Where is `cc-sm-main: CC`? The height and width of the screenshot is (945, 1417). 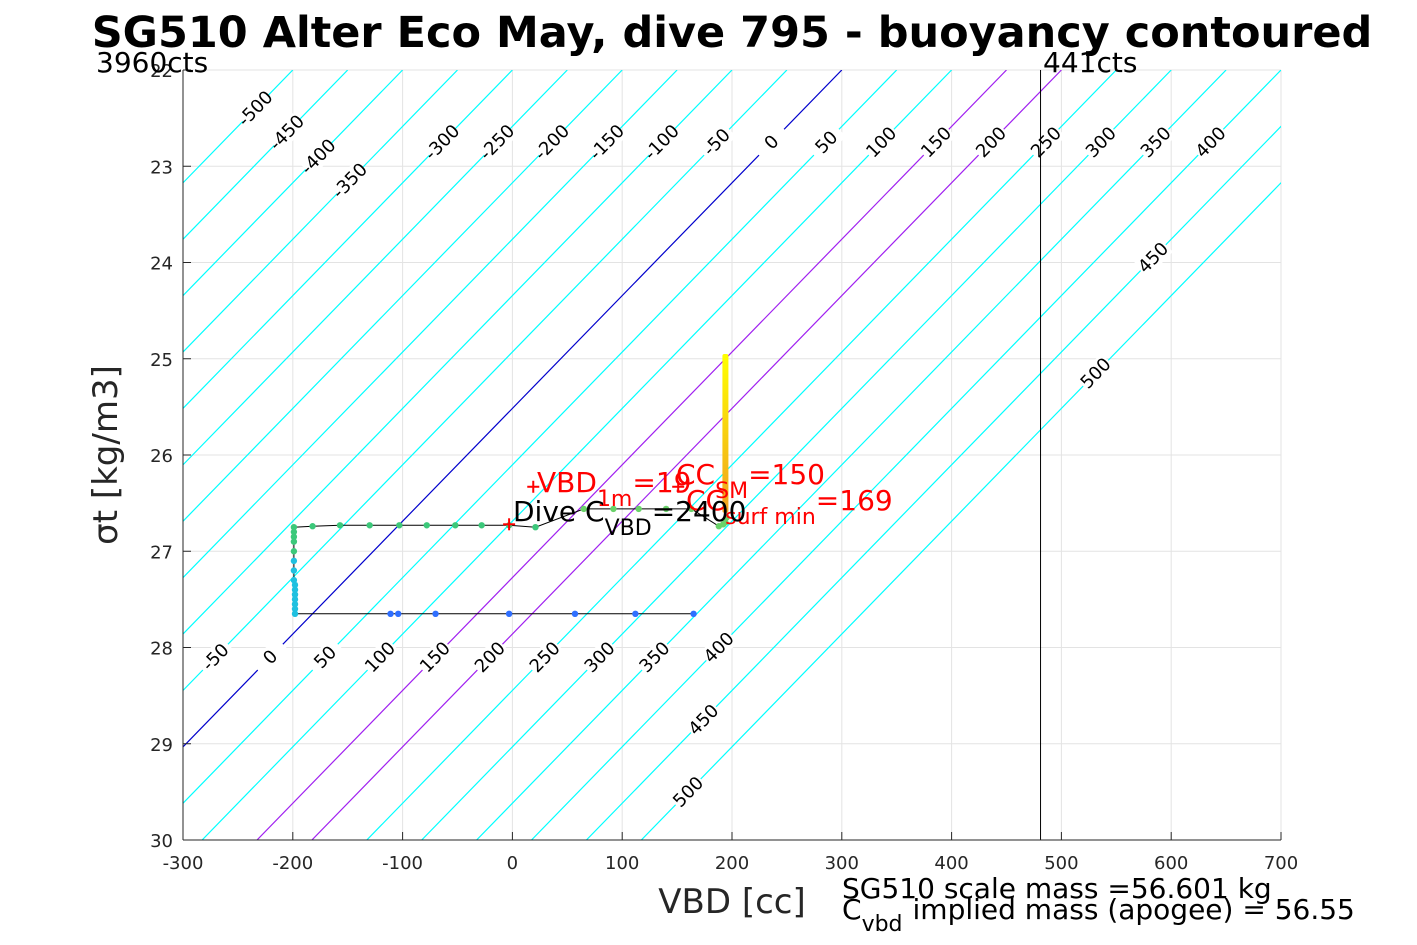 cc-sm-main: CC is located at coordinates (695, 474).